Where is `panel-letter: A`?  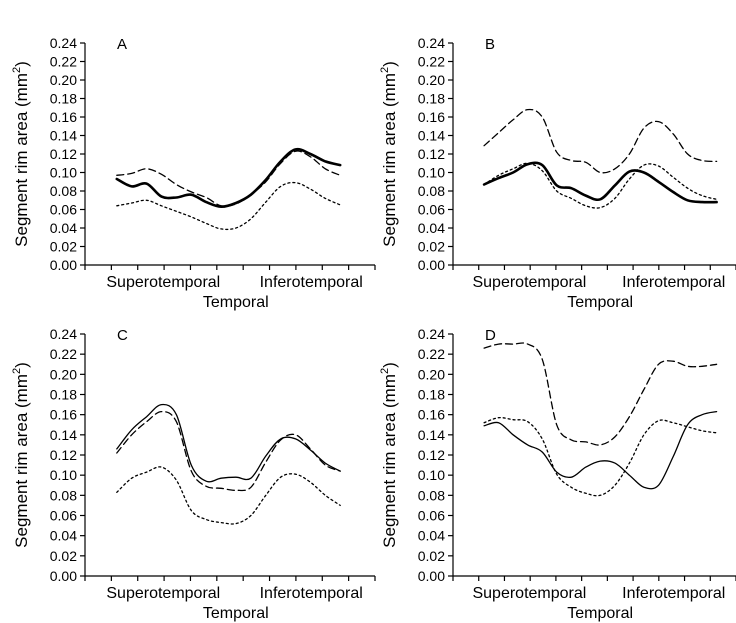
panel-letter: A is located at coordinates (122, 44).